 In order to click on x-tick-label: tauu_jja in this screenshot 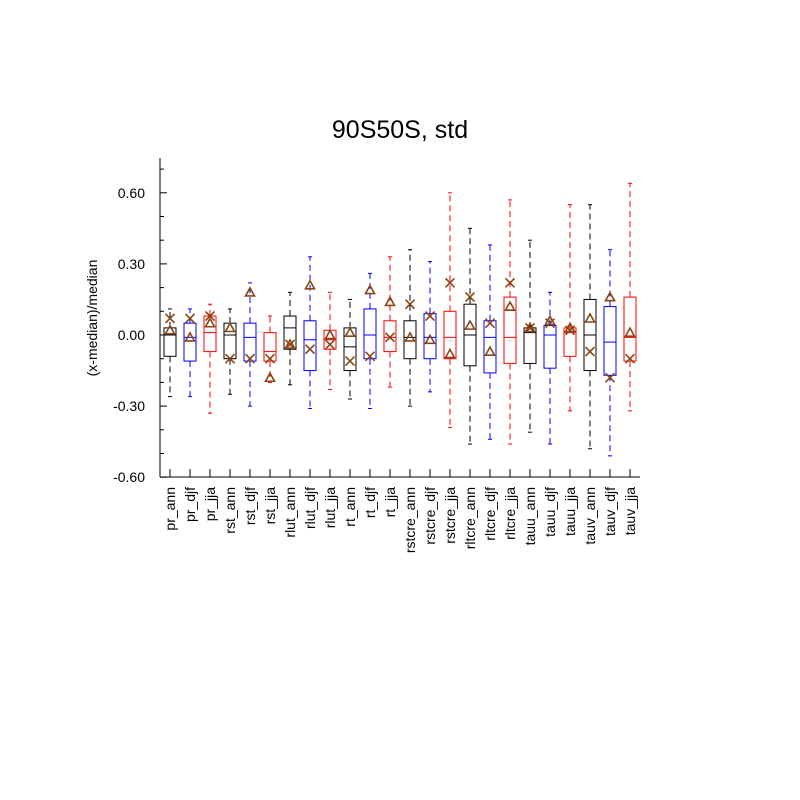, I will do `click(570, 511)`.